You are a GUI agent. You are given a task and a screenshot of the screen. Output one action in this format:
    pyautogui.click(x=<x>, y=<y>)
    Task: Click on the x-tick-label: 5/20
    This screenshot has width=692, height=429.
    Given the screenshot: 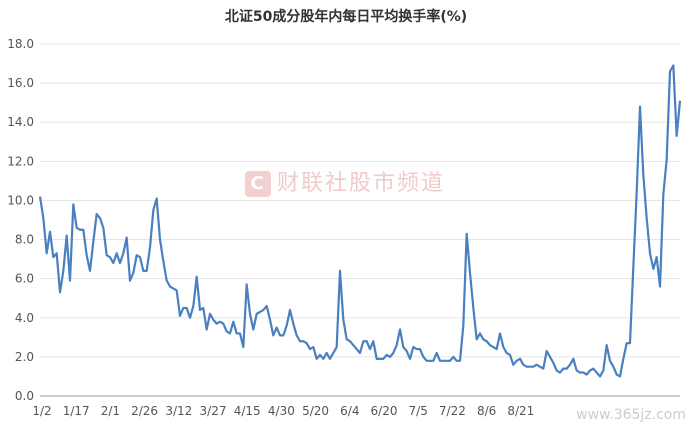 What is the action you would take?
    pyautogui.click(x=315, y=411)
    